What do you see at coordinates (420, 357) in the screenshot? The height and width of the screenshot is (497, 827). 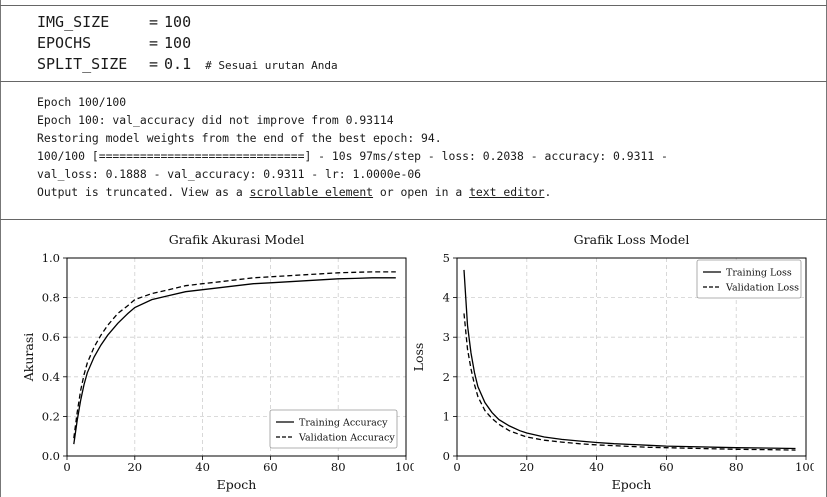 I see `y-axis-label: Loss` at bounding box center [420, 357].